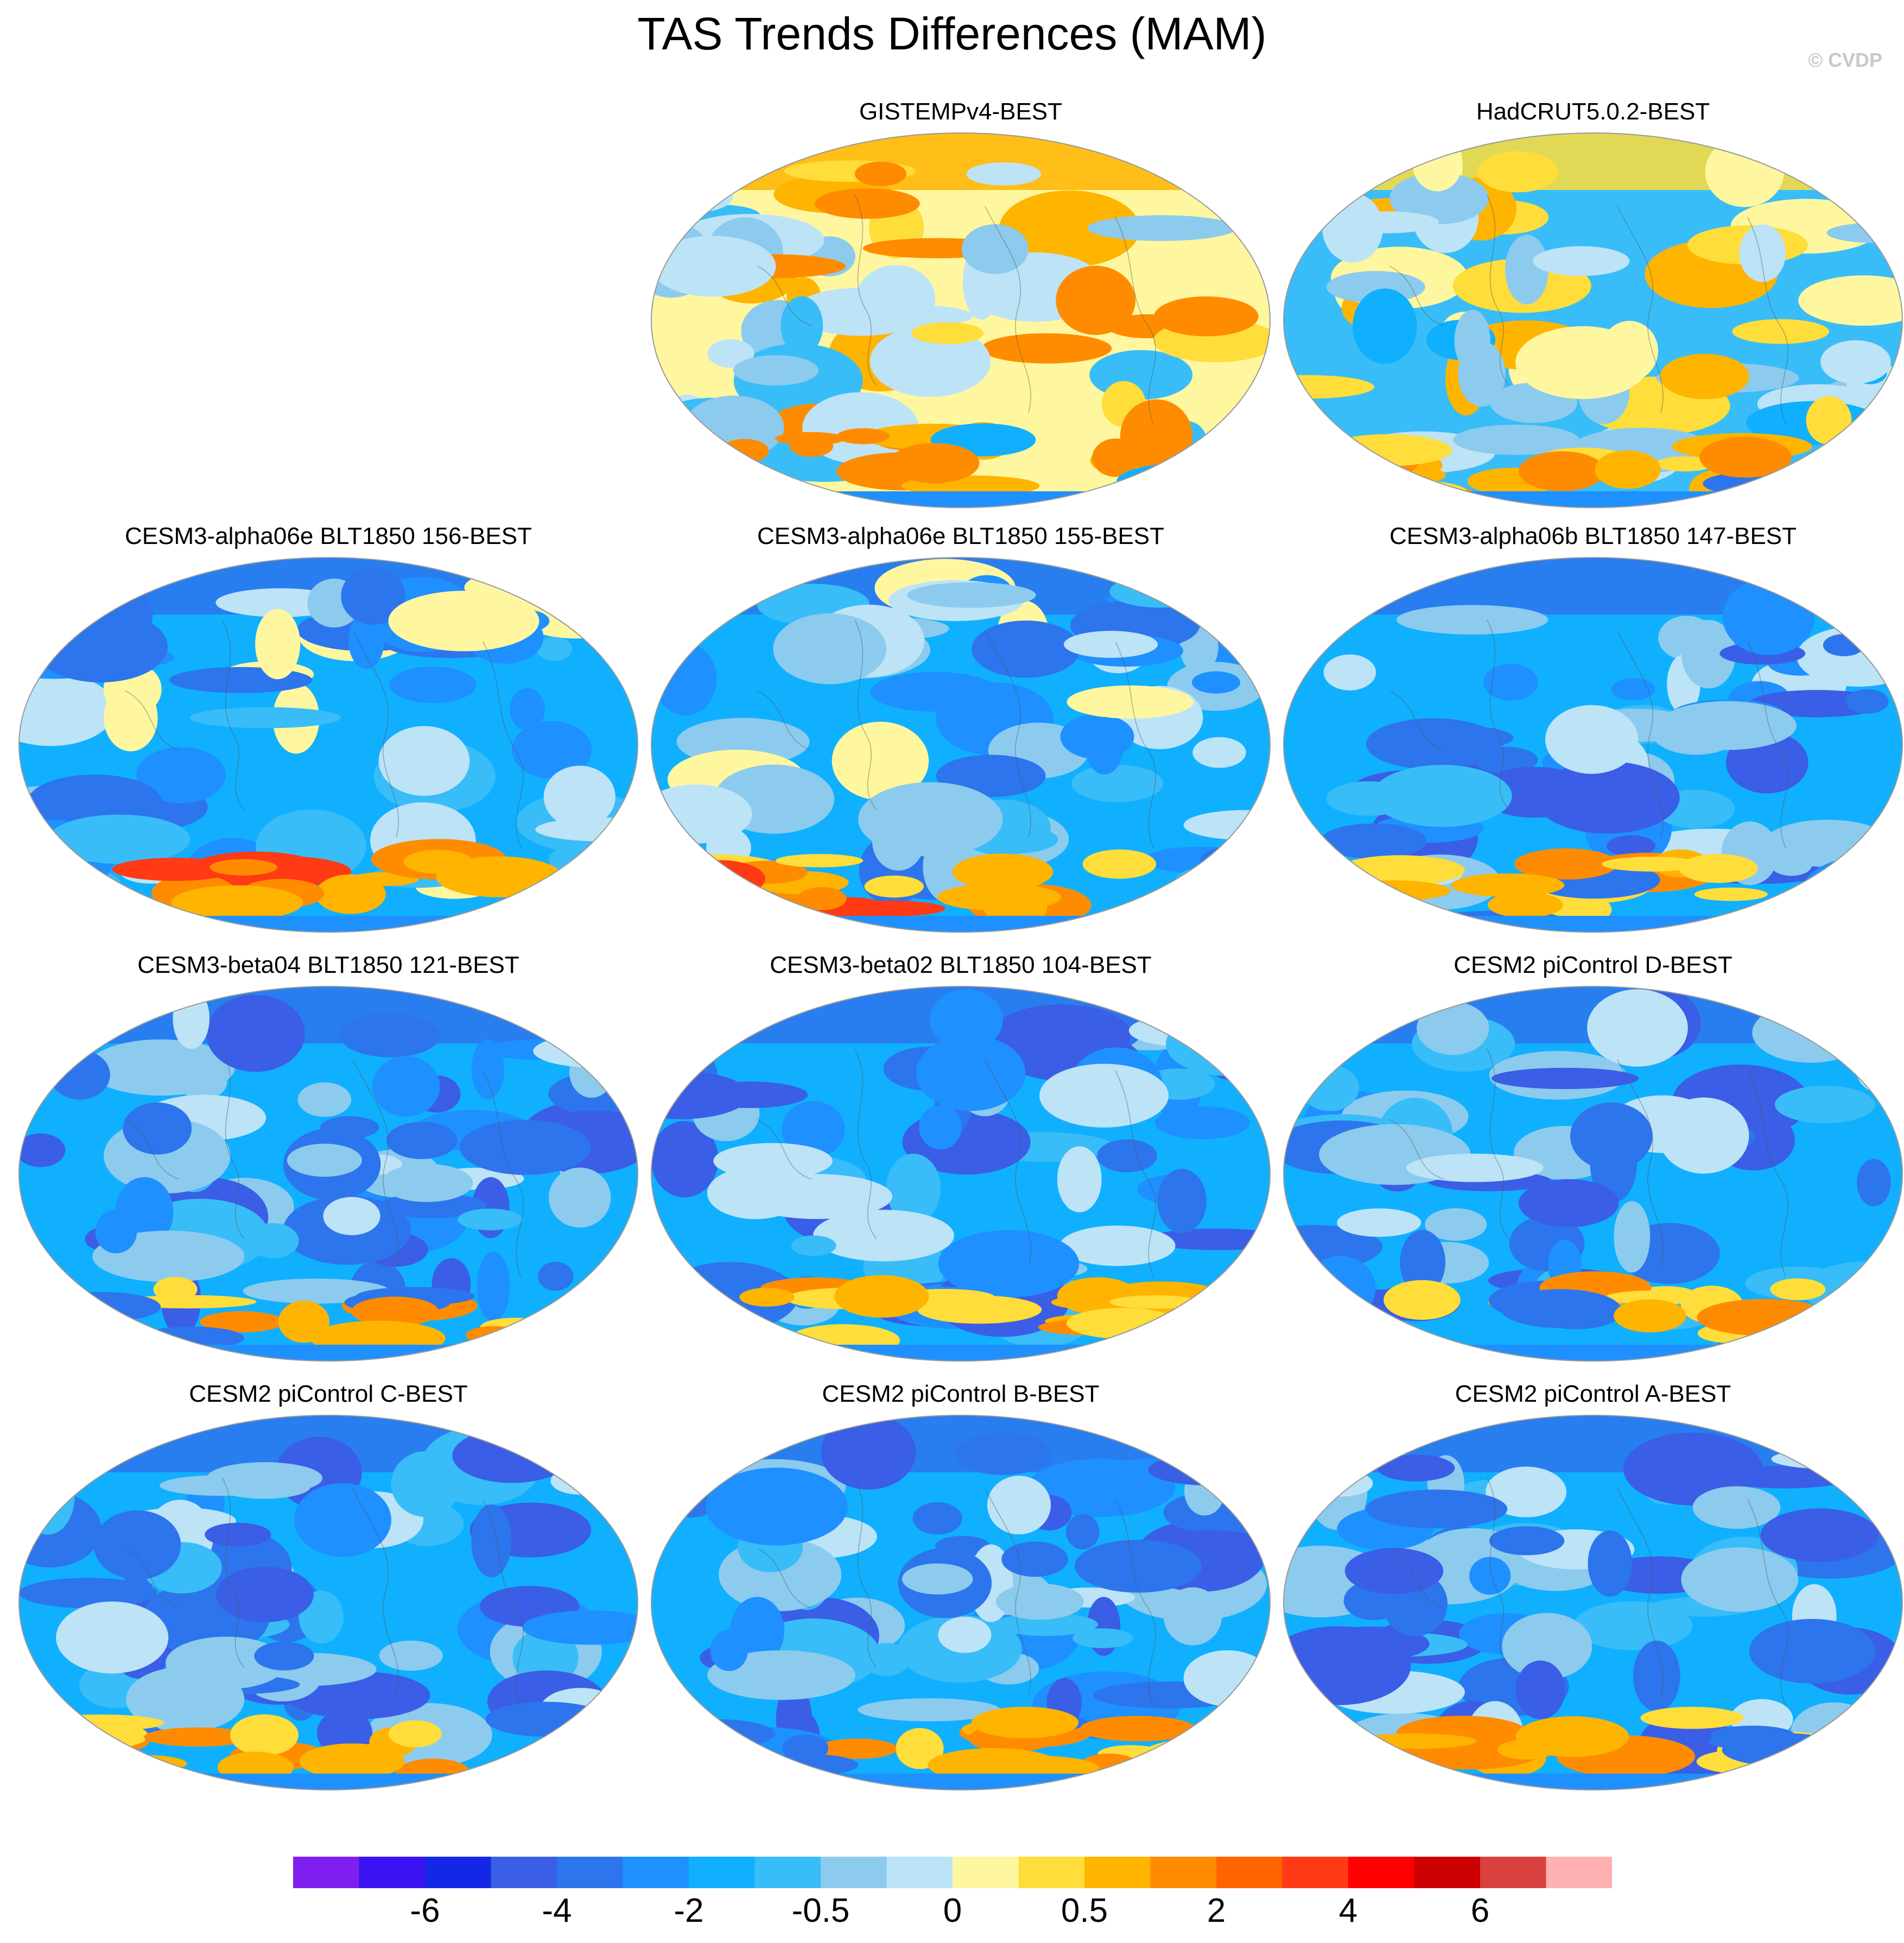 This screenshot has height=1943, width=1904. Describe the element at coordinates (1480, 1910) in the screenshot. I see `colorbar-tick-label: 6` at that location.